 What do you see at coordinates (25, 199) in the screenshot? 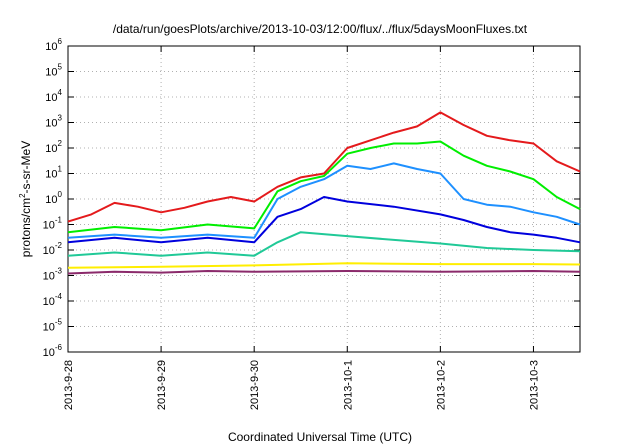
I see `y-axis-label: protons/cm2-s-sr-MeV` at bounding box center [25, 199].